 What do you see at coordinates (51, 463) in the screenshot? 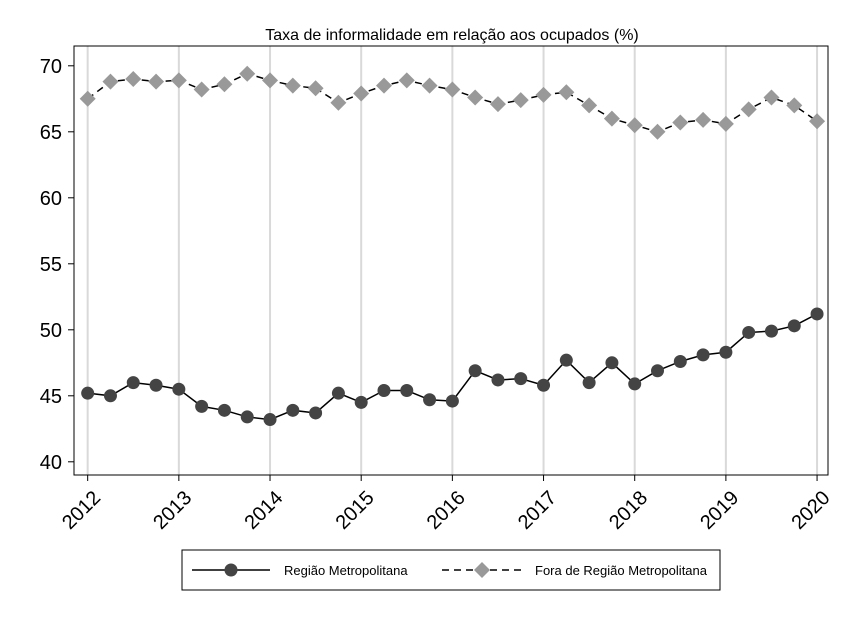
I see `y-tick-label-40: 40` at bounding box center [51, 463].